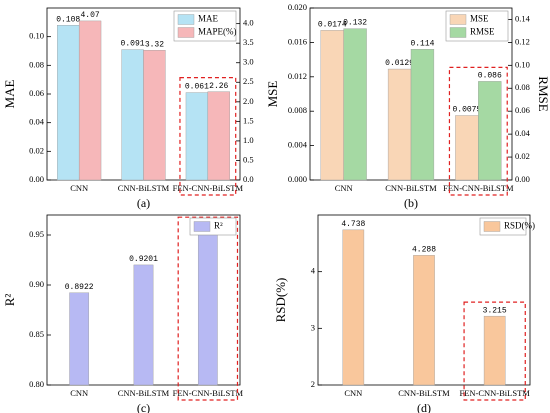 Image resolution: width=550 pixels, height=413 pixels. Describe the element at coordinates (522, 41) in the screenshot. I see `y2-tick-label: 0.12` at that location.